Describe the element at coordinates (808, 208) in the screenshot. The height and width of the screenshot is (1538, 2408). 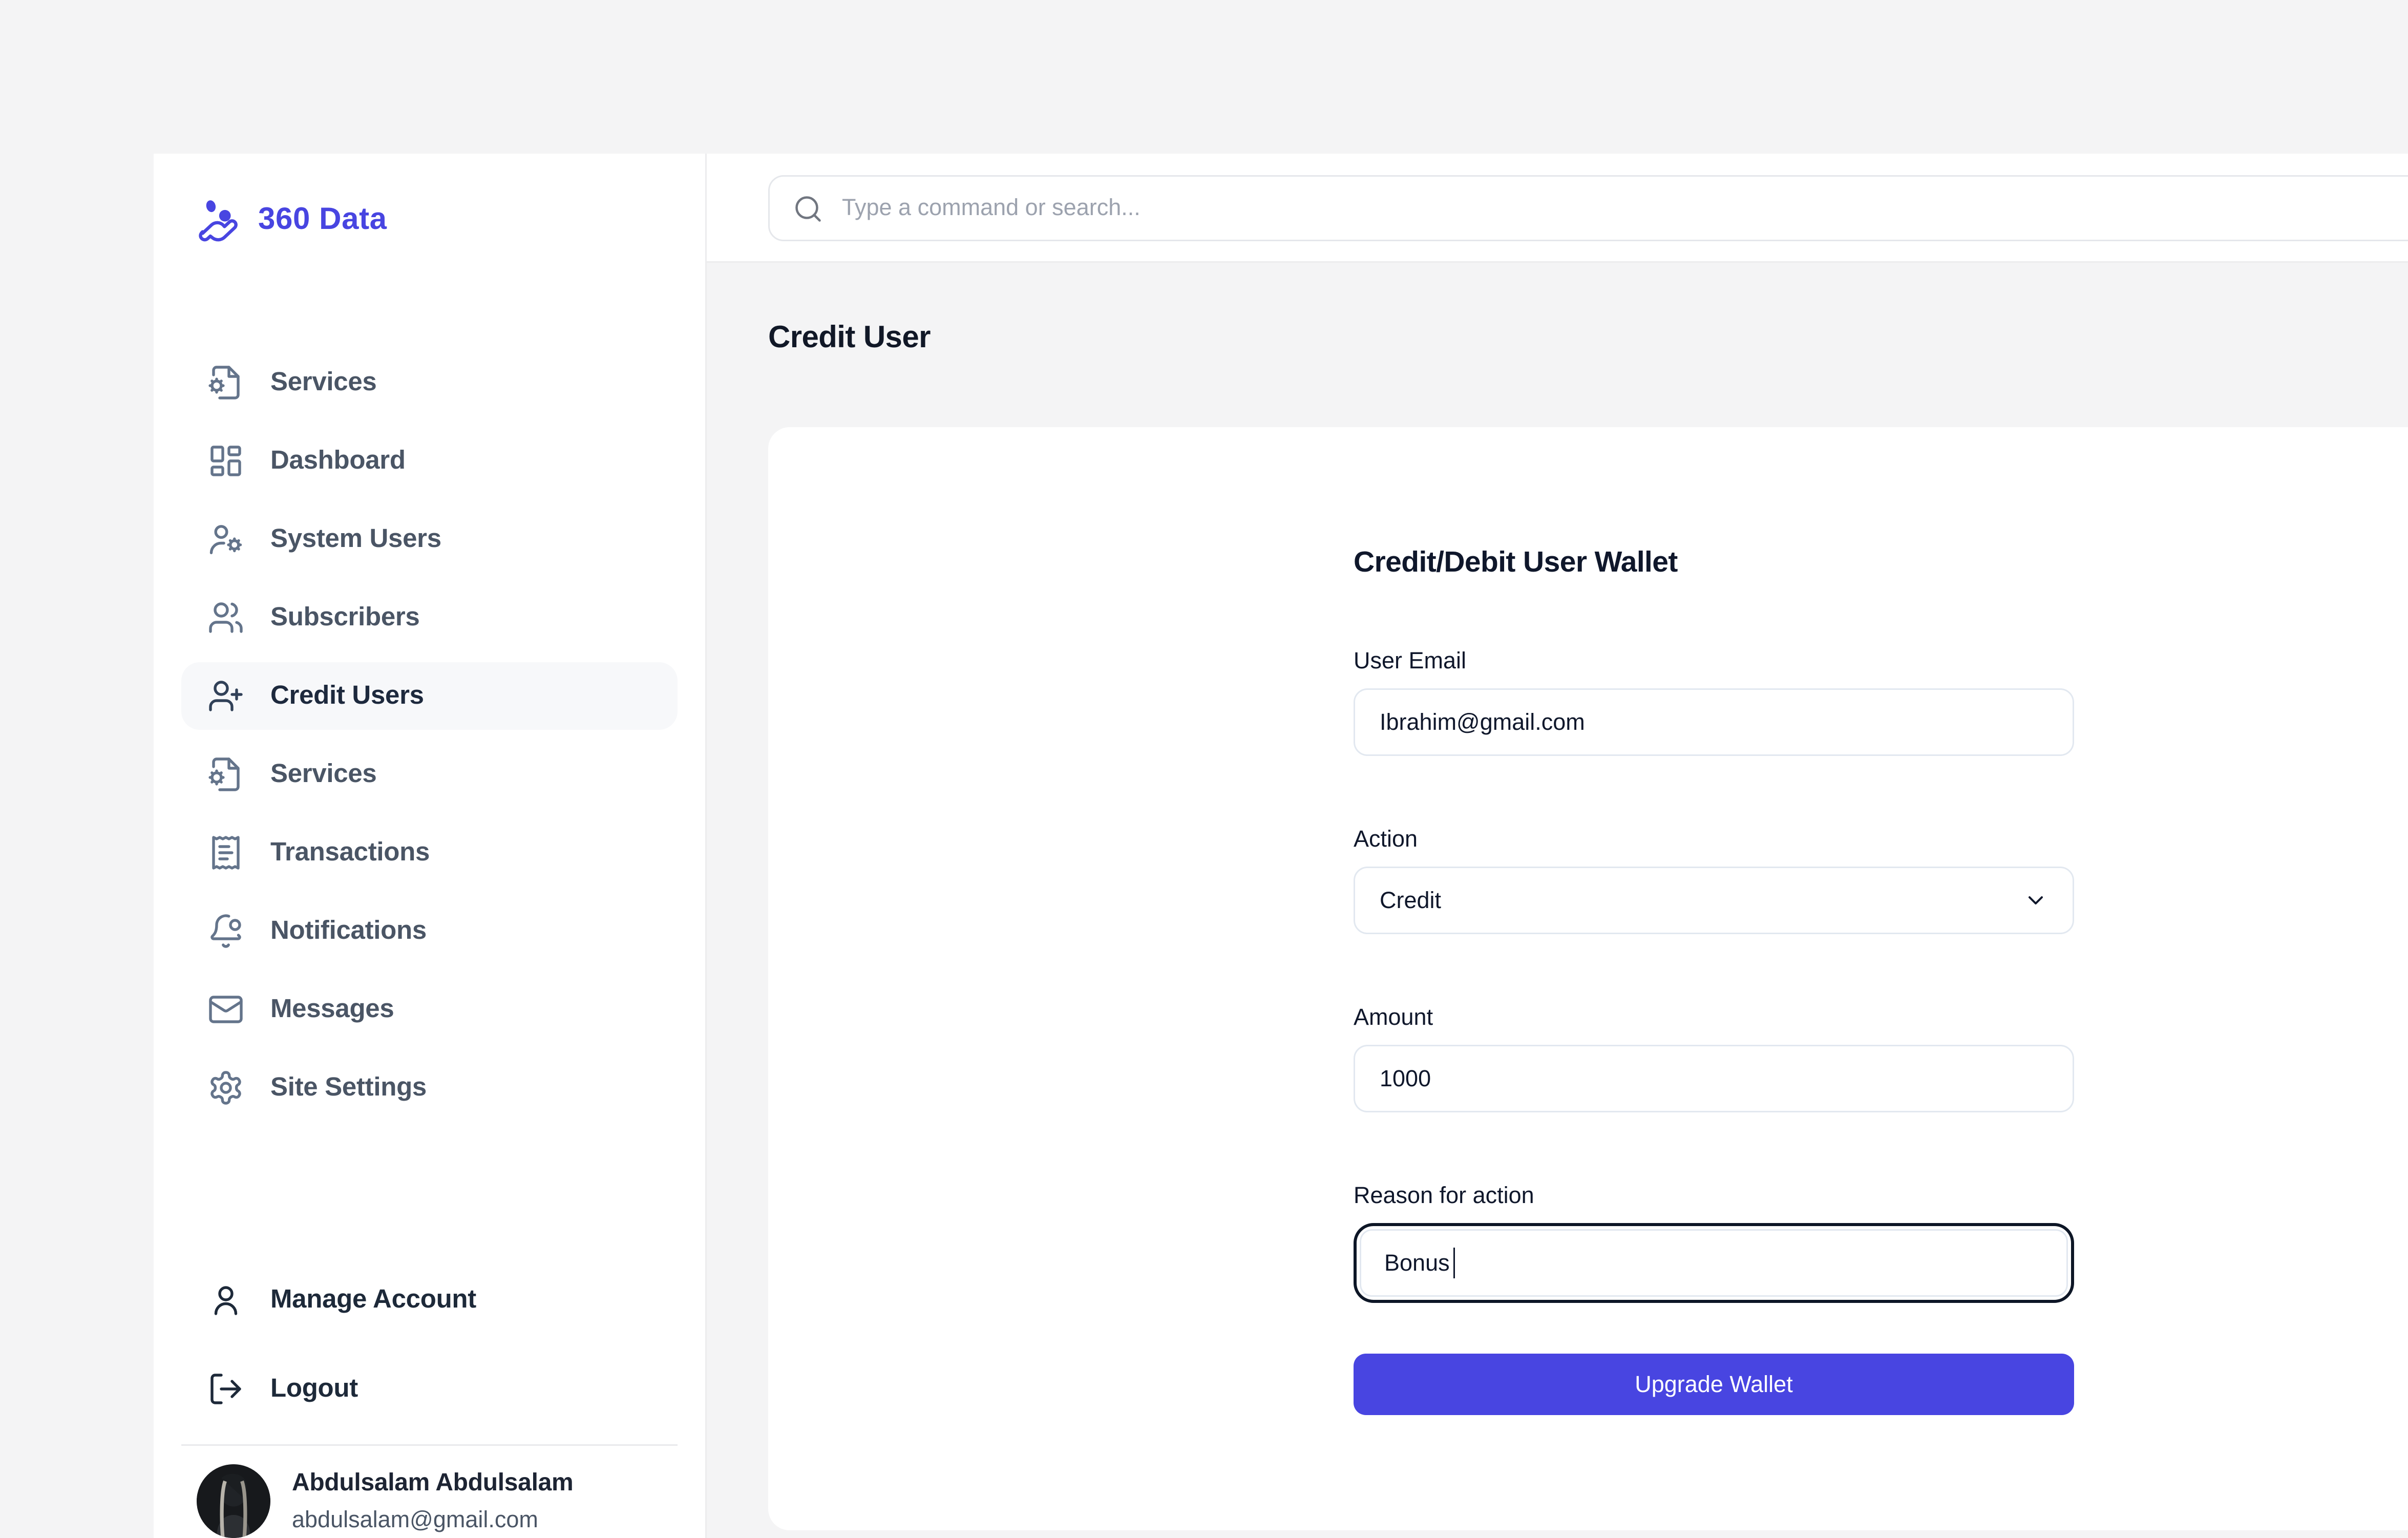
I see `search-icon` at that location.